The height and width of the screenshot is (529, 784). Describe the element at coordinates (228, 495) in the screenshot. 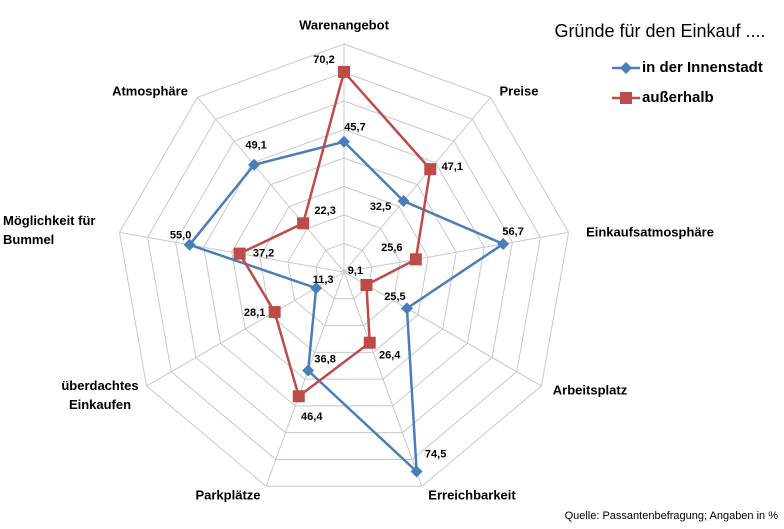

I see `category-label: Parkplätze` at that location.